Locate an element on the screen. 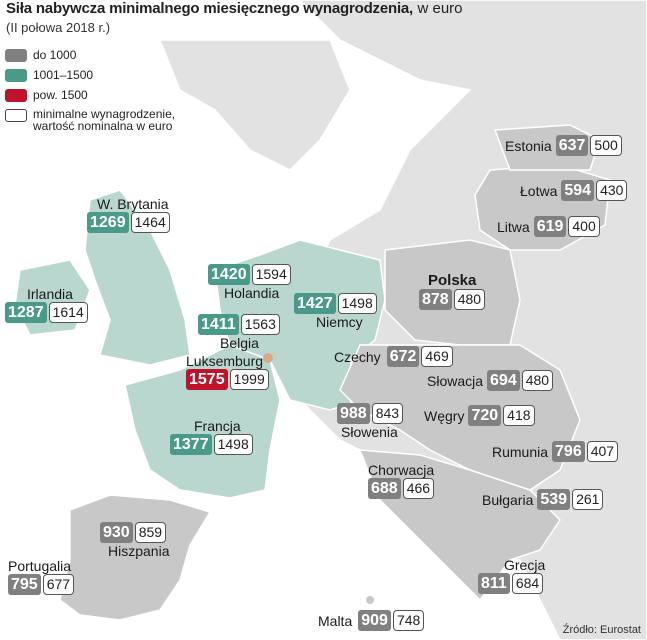 This screenshot has height=640, width=647. country-slowenia: 988 843 Słowenia is located at coordinates (370, 421).